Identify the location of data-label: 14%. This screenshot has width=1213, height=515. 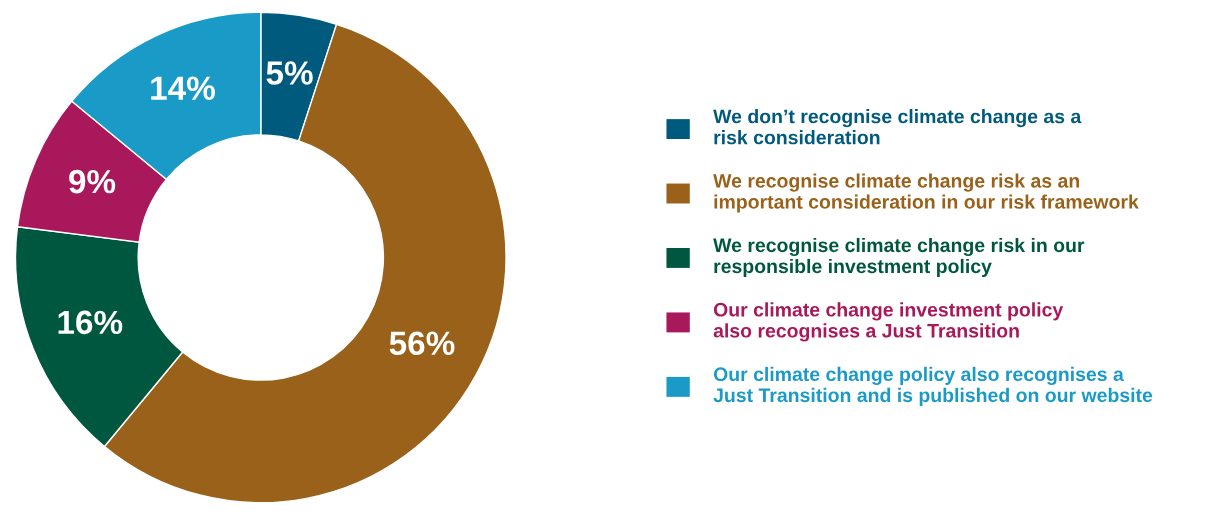
(183, 88).